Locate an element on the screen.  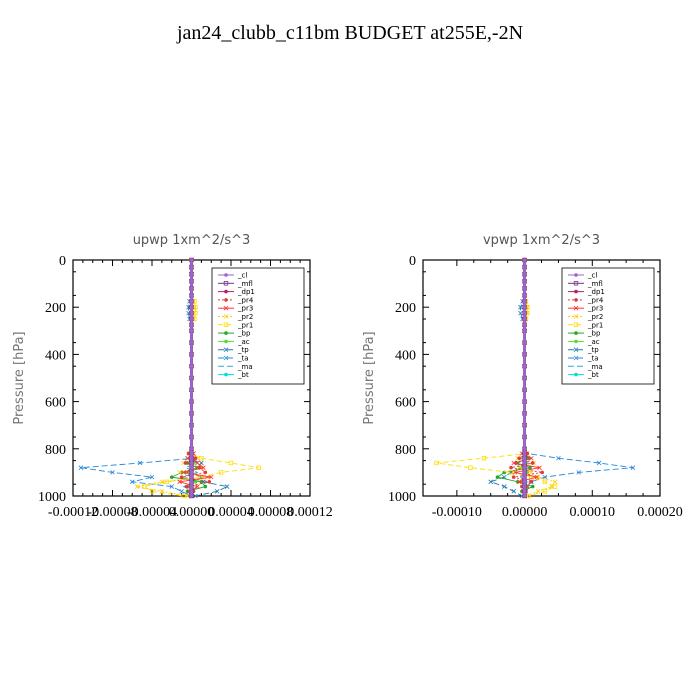
x-tick-label: -0.00008 is located at coordinates (112, 512).